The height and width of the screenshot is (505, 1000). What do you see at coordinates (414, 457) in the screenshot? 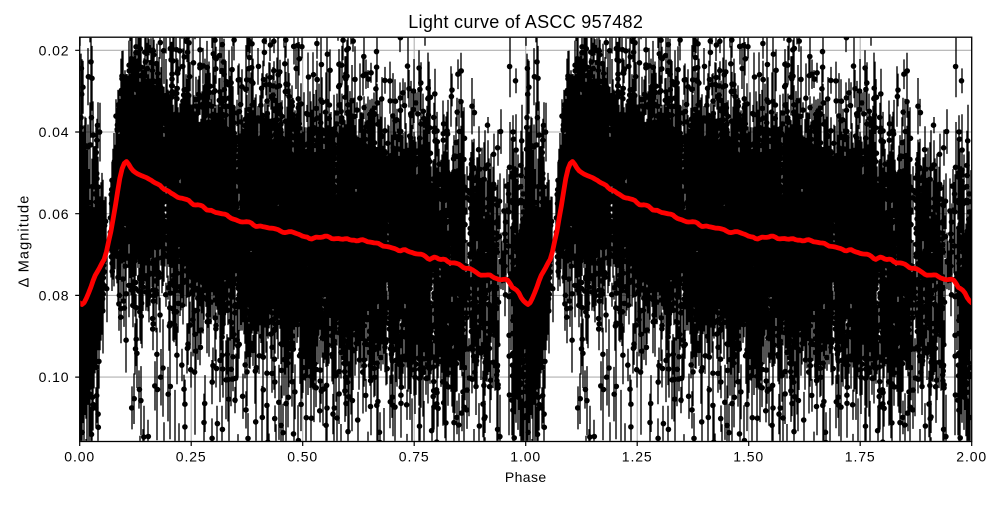
I see `svg-text: 0.75` at bounding box center [414, 457].